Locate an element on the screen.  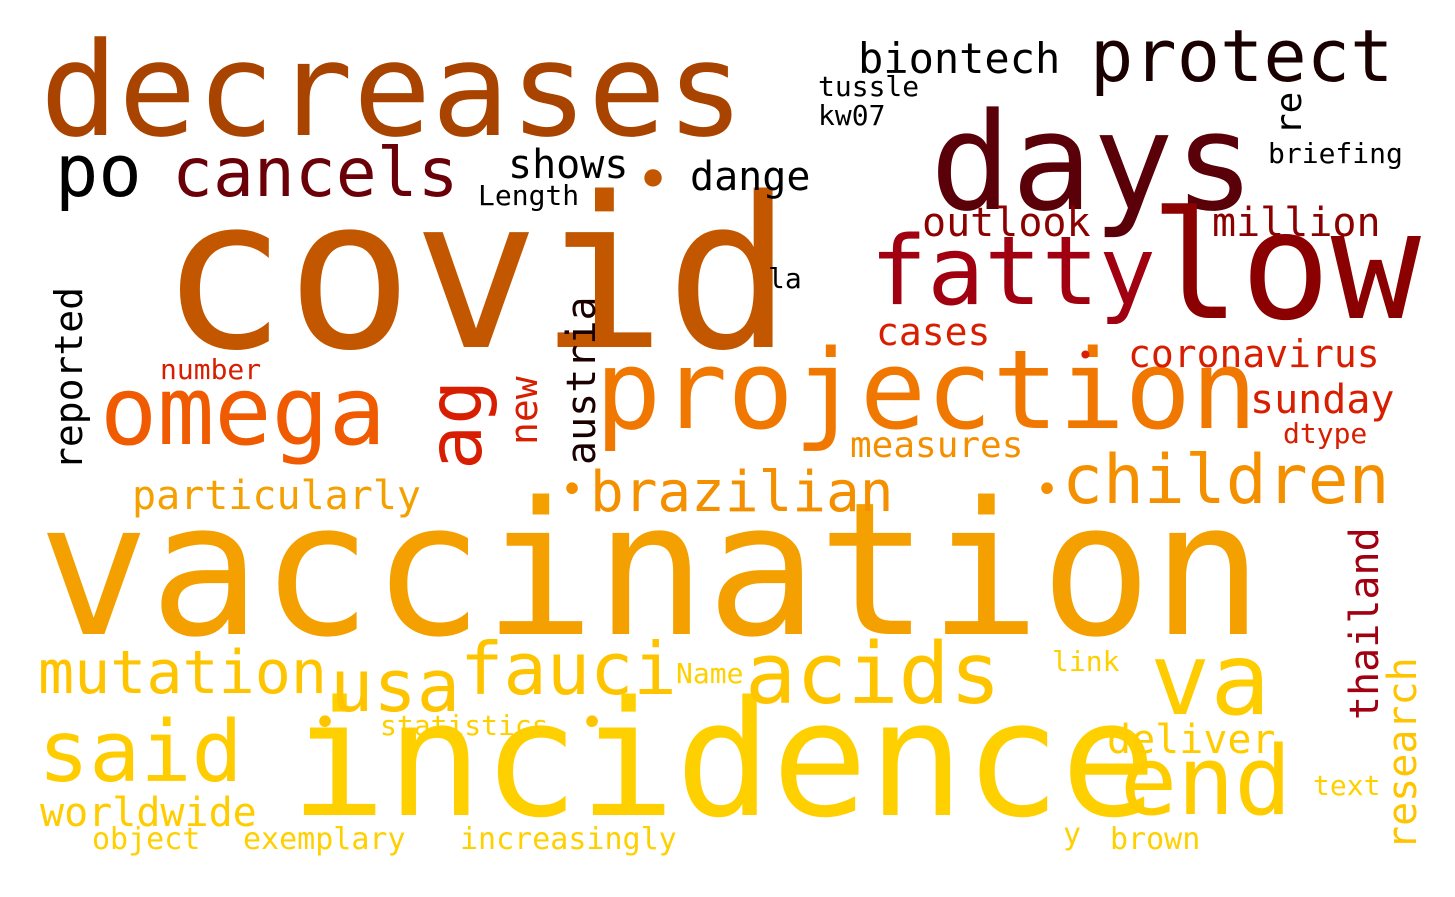
word-brown: brown is located at coordinates (1155, 839).